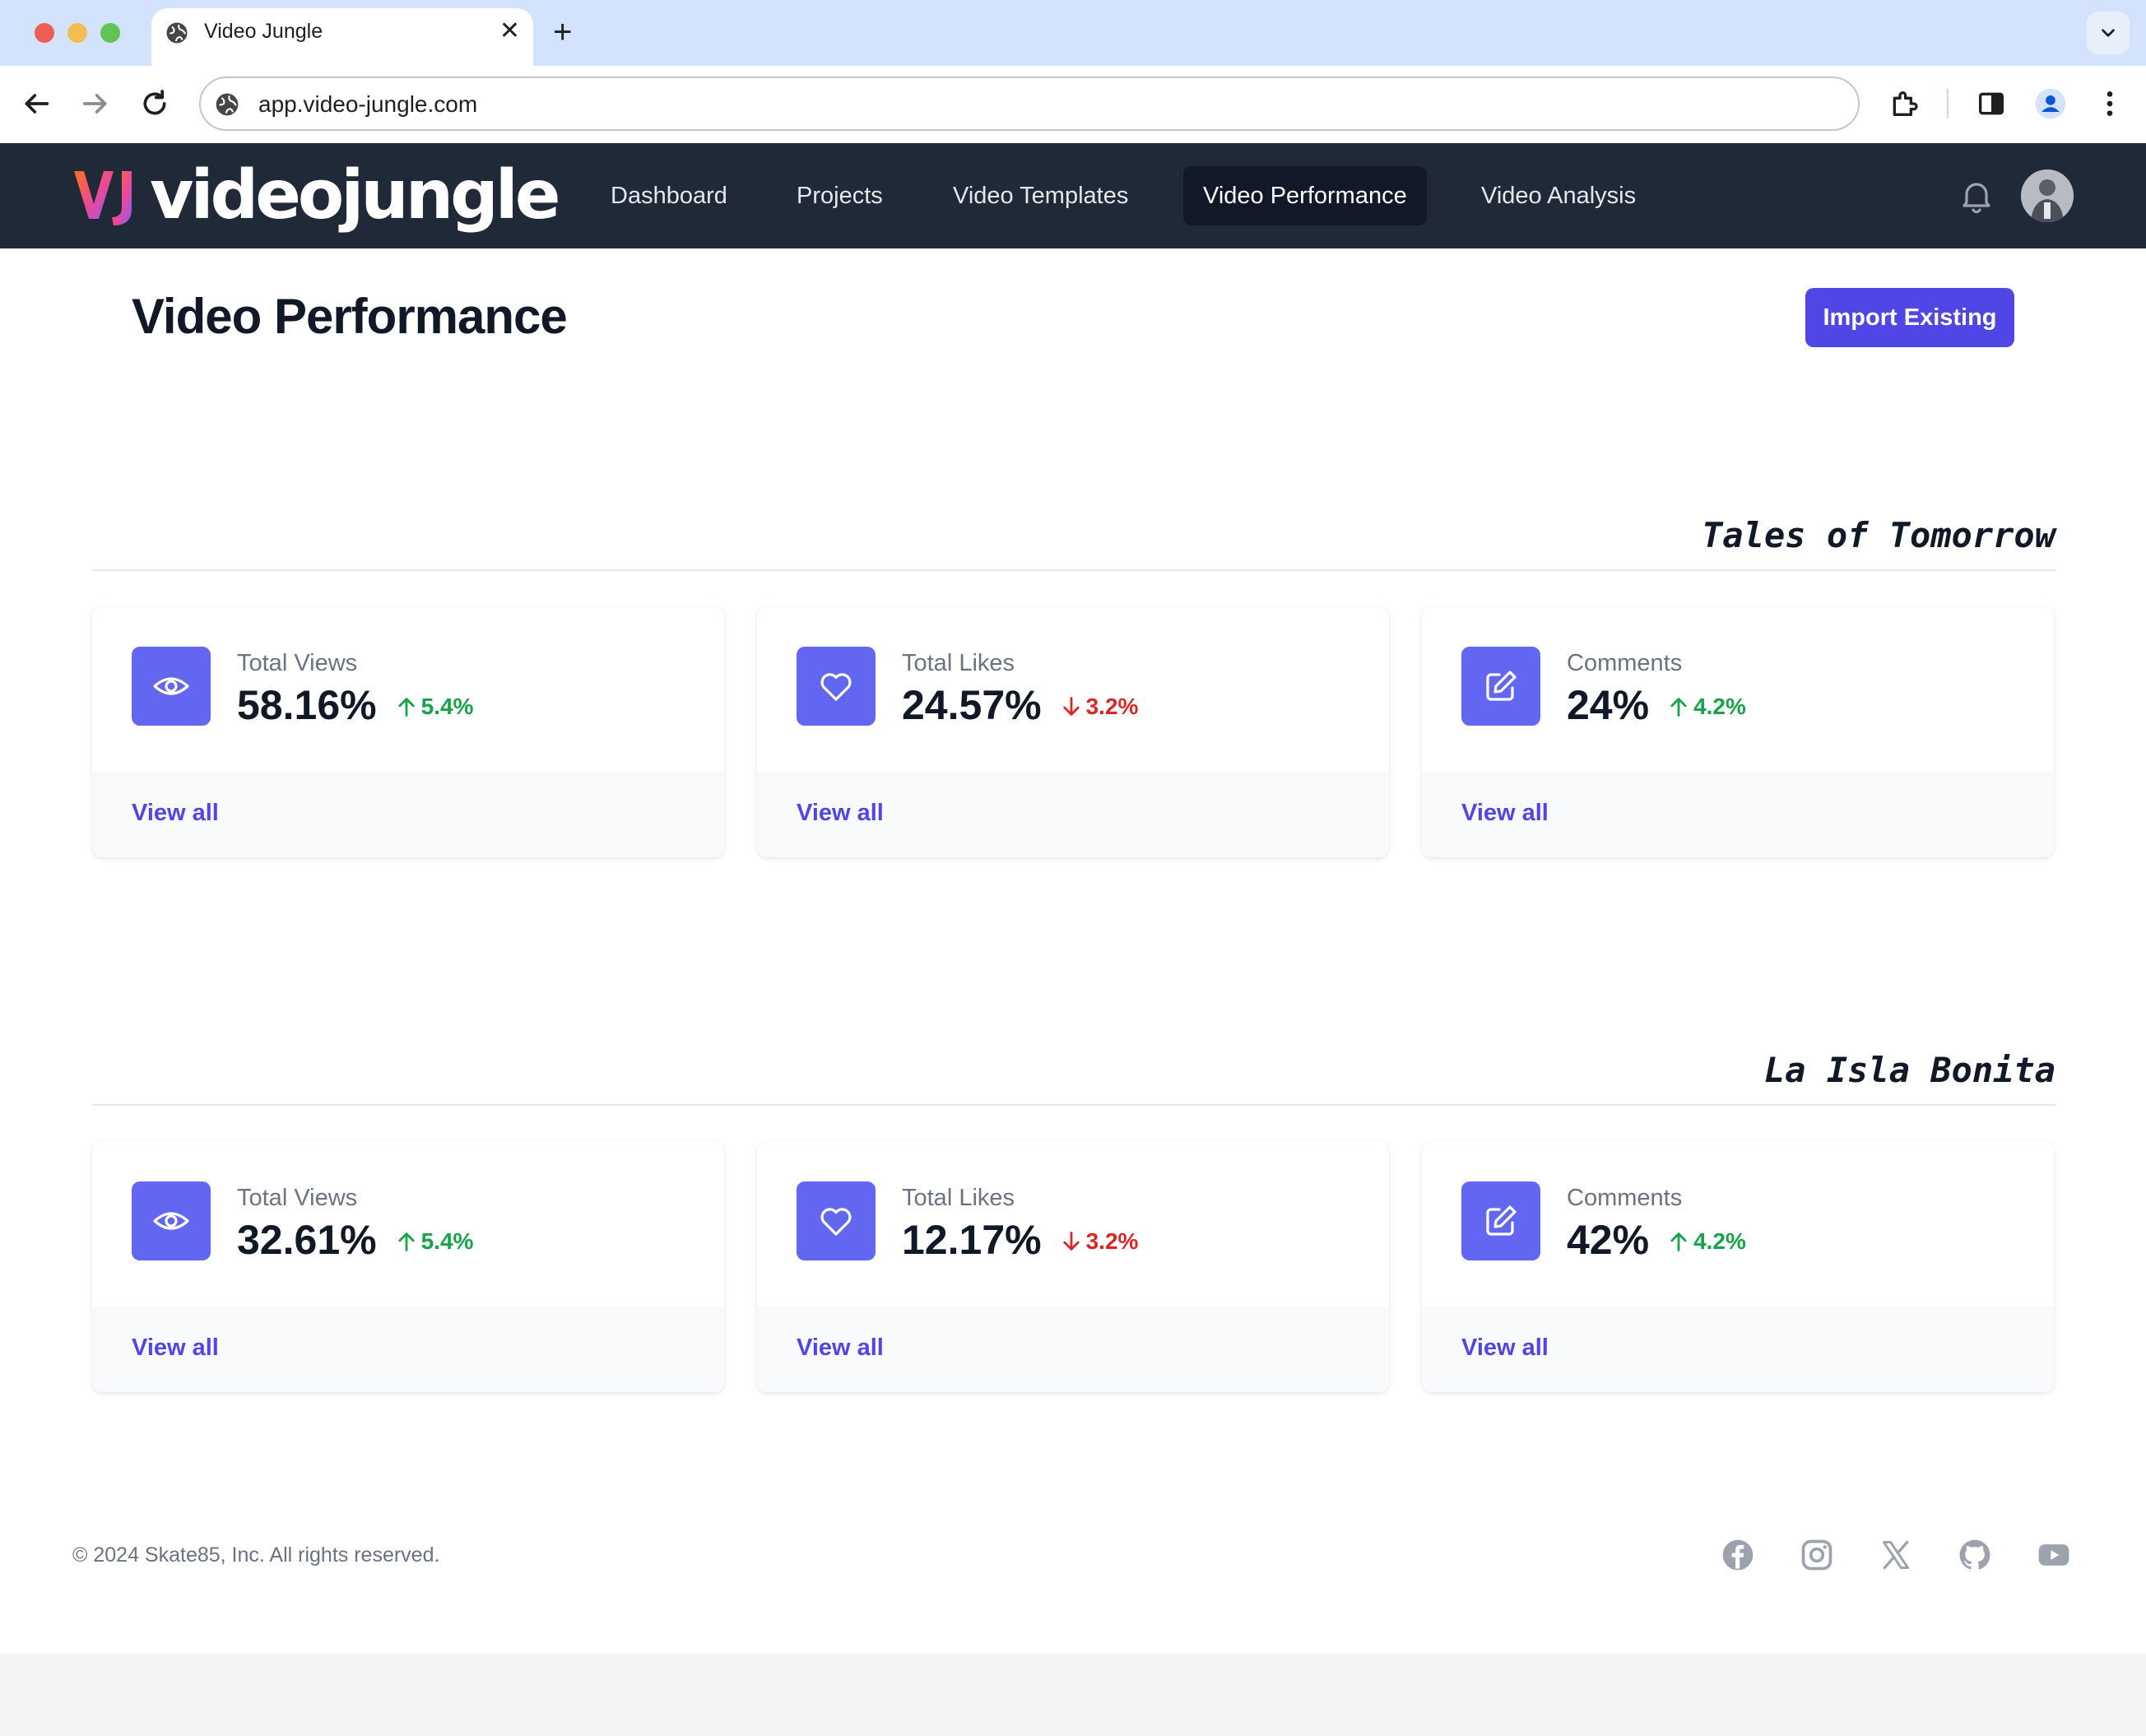  What do you see at coordinates (1975, 1555) in the screenshot?
I see `github-icon` at bounding box center [1975, 1555].